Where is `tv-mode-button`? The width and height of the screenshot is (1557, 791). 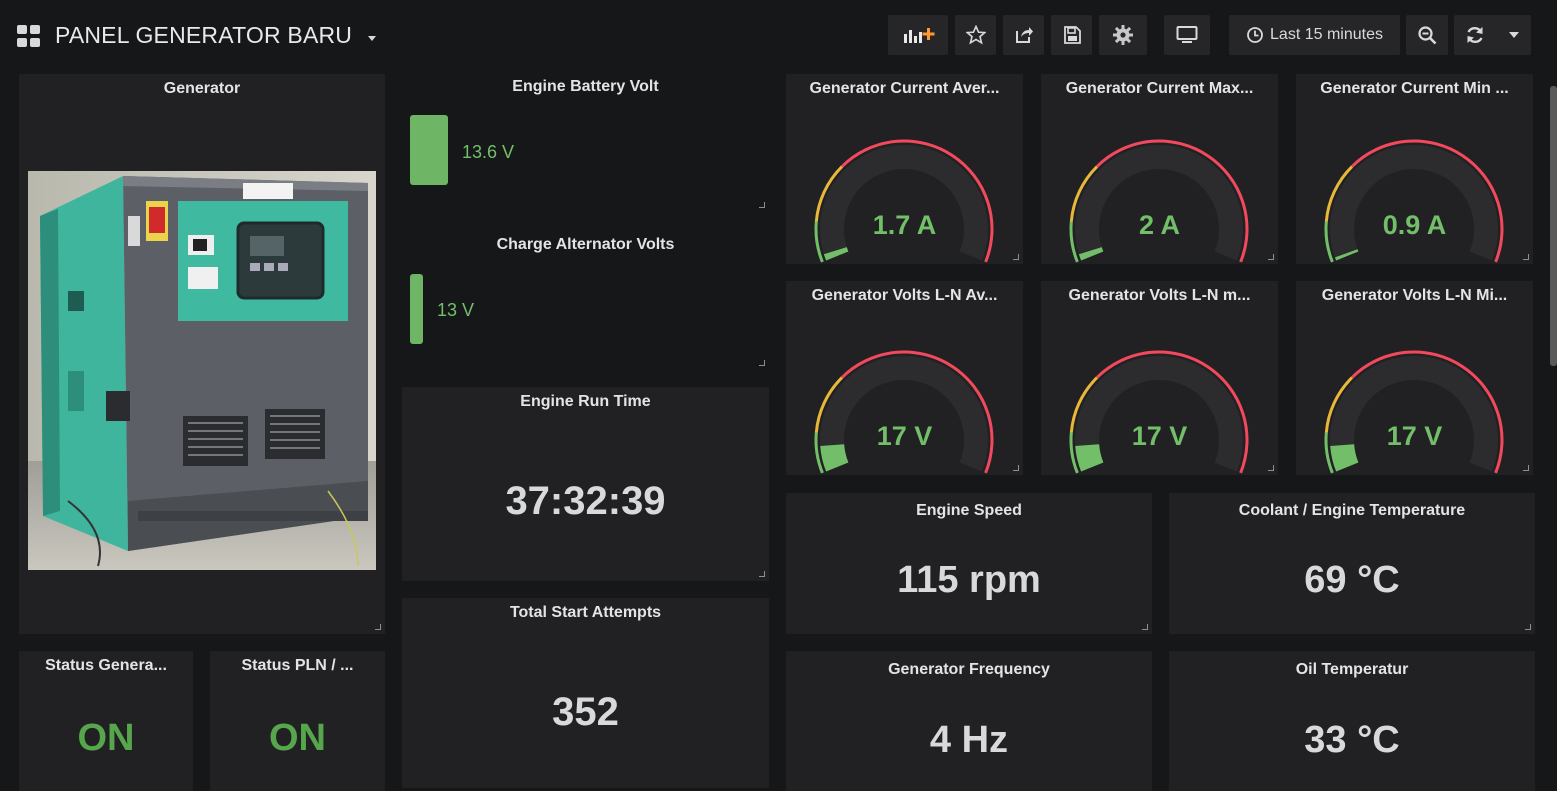 tv-mode-button is located at coordinates (1187, 35).